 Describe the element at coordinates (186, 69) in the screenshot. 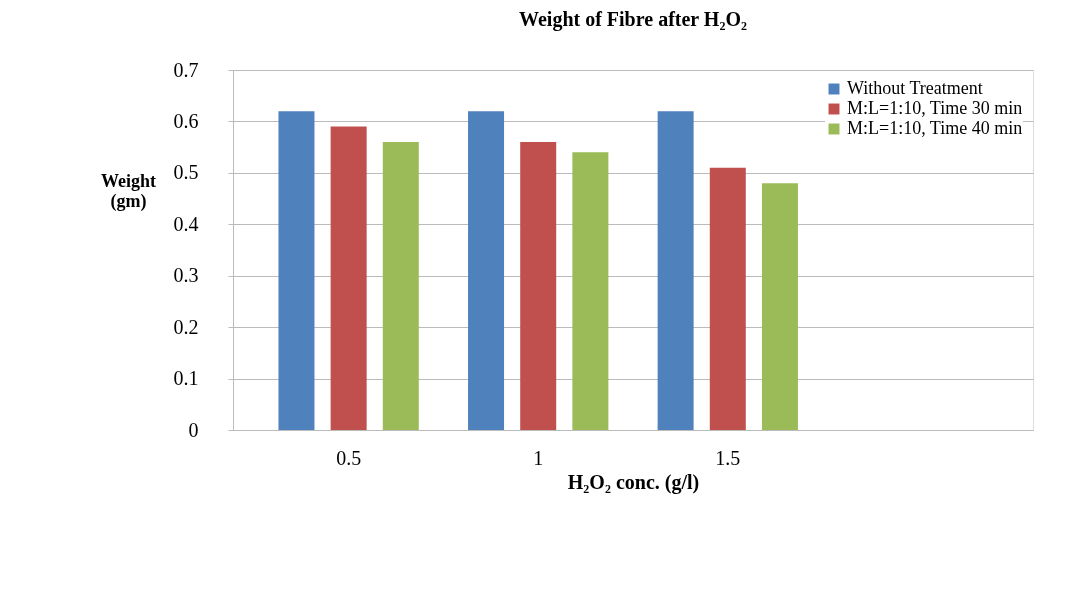

I see `y-tick-label: 0.7` at that location.